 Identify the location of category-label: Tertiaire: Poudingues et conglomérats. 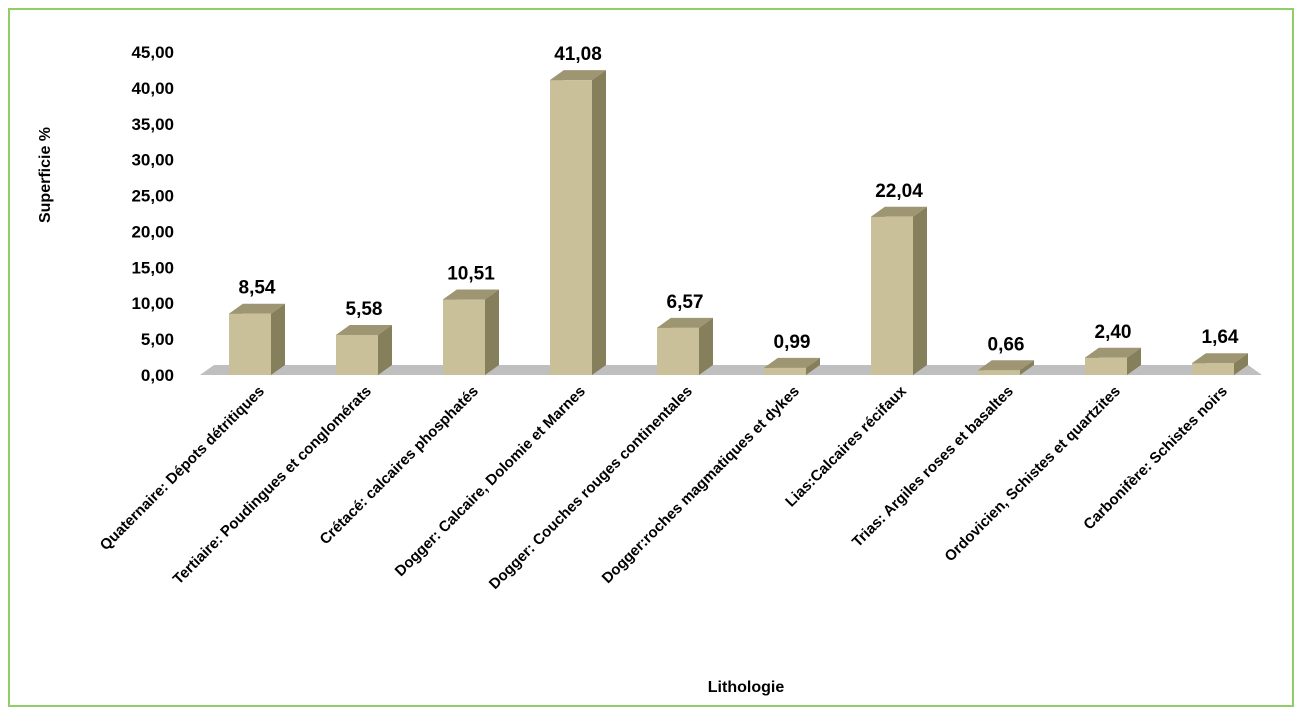
(272, 485).